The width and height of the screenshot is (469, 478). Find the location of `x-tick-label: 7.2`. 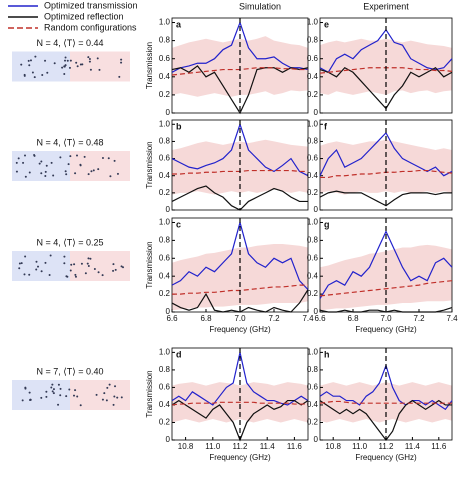

x-tick-label: 7.2 is located at coordinates (274, 318).